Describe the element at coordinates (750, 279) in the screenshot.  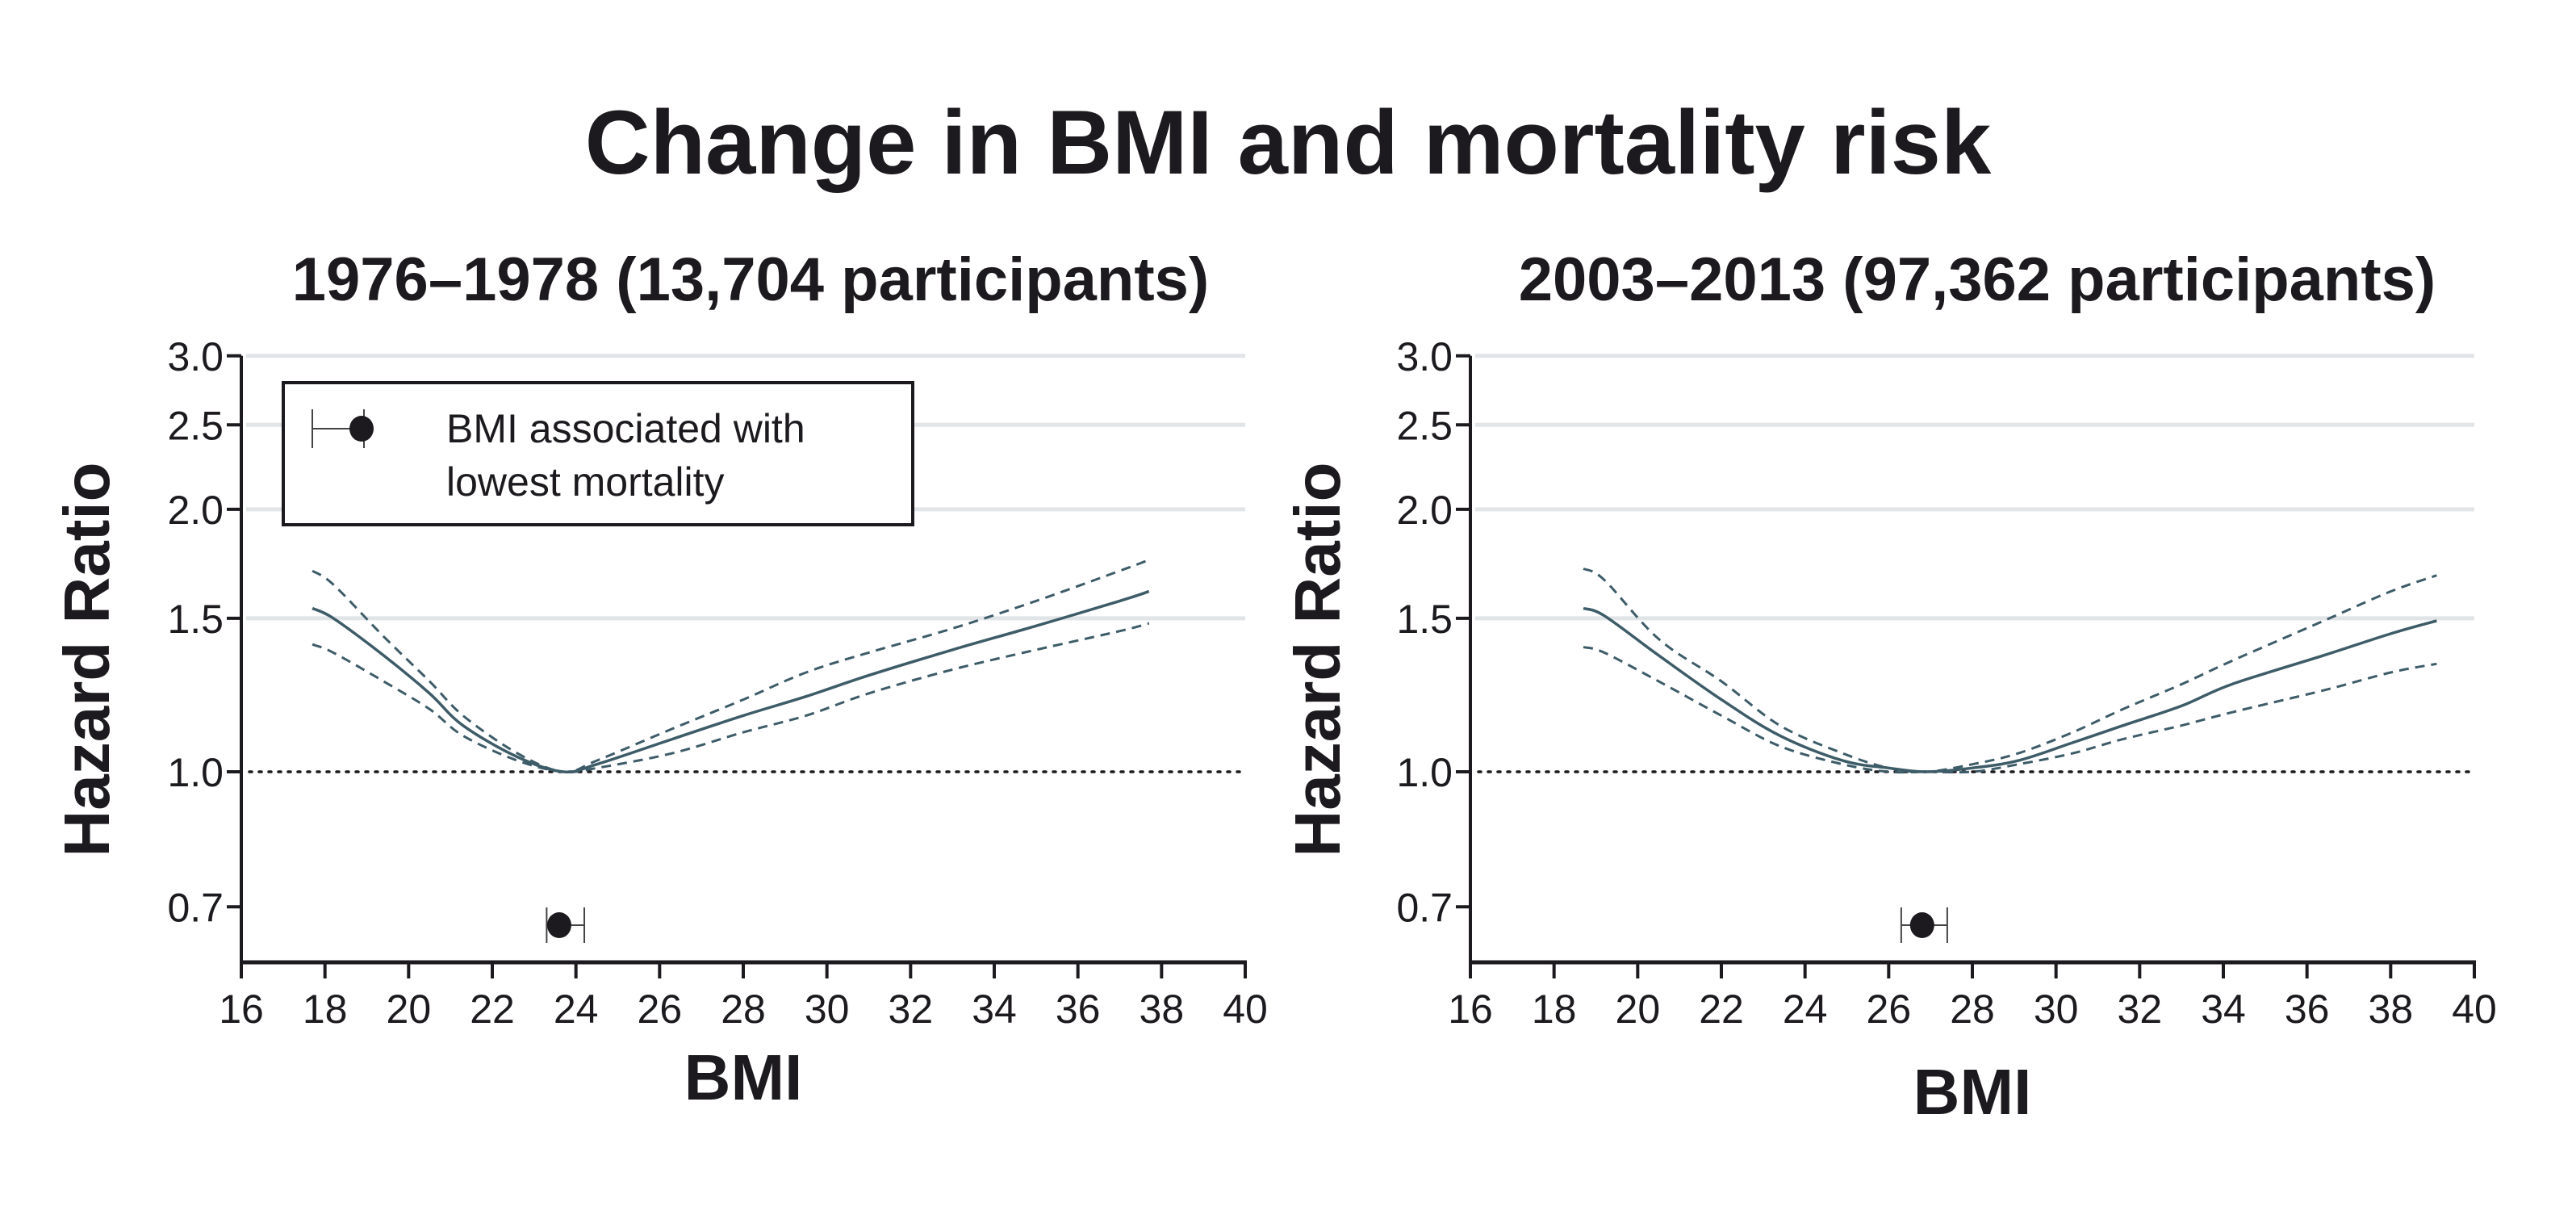
I see `panel-title: 1976–1978 (13,704 participants)` at that location.